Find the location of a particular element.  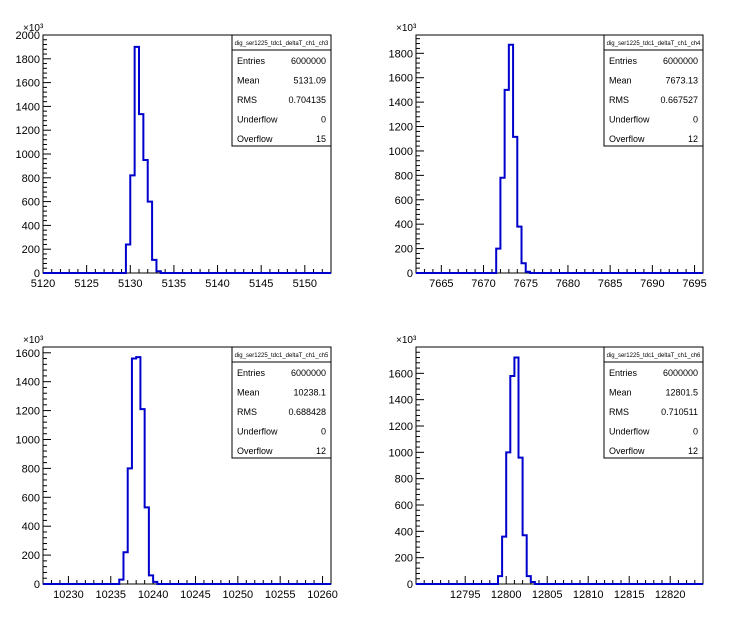

y-tick-label: 1800 is located at coordinates (28, 60).